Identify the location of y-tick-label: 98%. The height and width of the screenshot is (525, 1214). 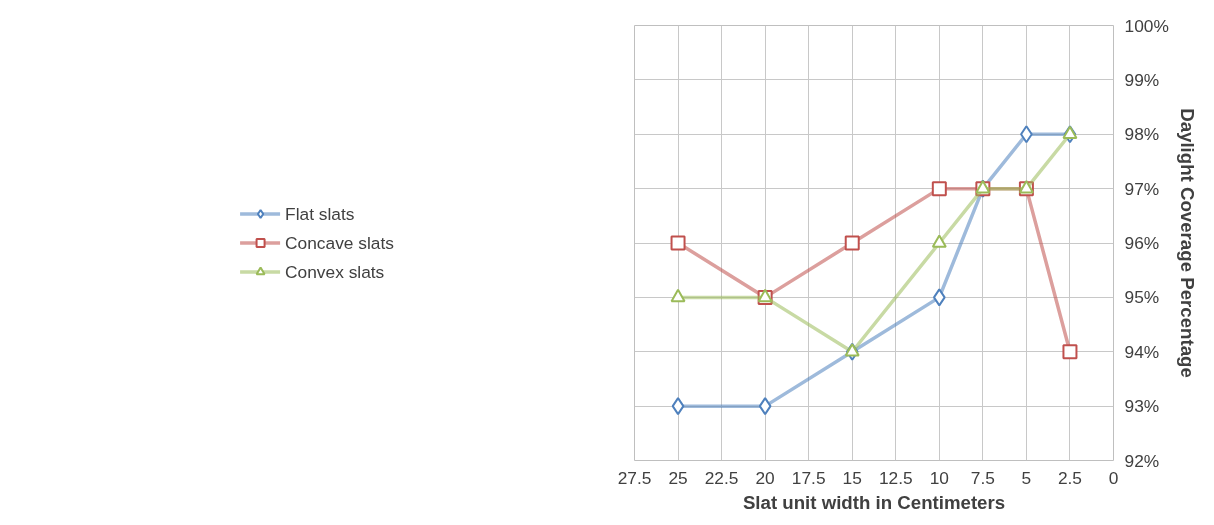
(1142, 134).